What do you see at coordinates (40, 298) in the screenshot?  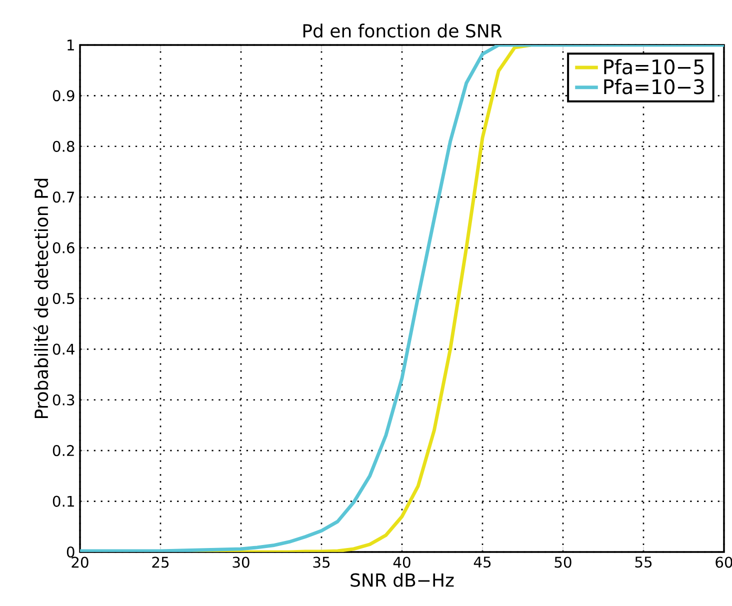 I see `y-axis-title: Probabilité de detection Pd` at bounding box center [40, 298].